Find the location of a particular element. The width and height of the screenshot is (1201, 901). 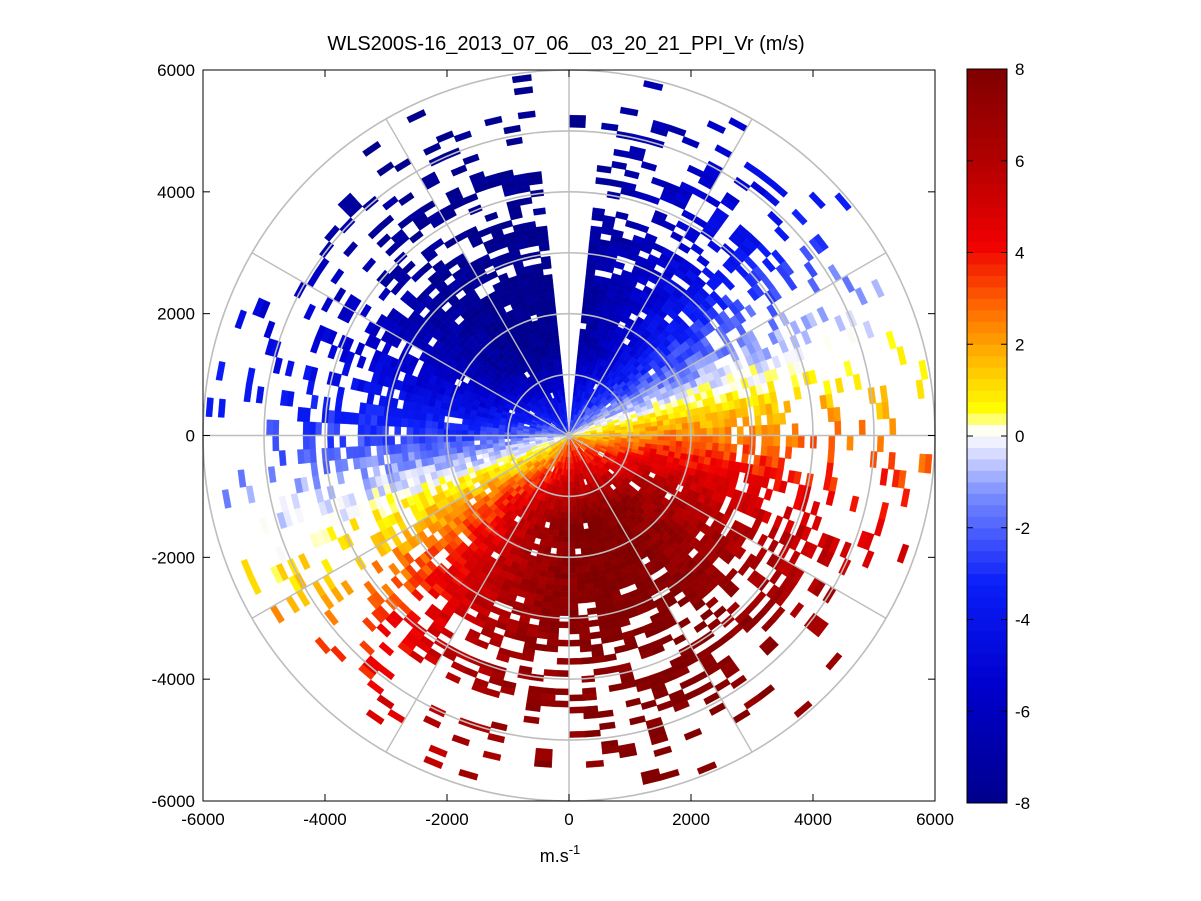

y-tick-label: 4000 is located at coordinates (176, 192).